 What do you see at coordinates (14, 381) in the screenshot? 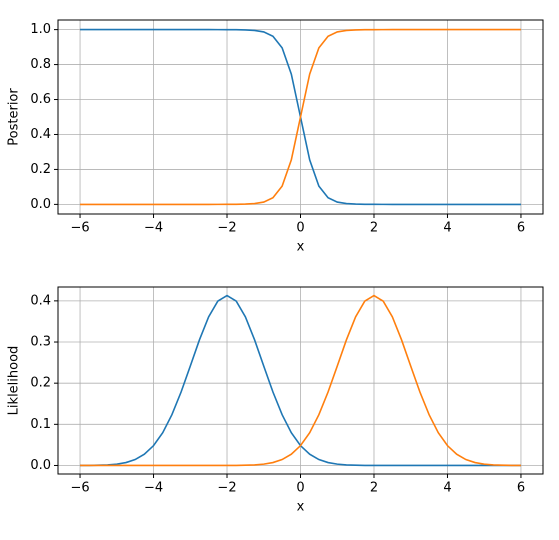
I see `y-axis-label: Liklelihood` at bounding box center [14, 381].